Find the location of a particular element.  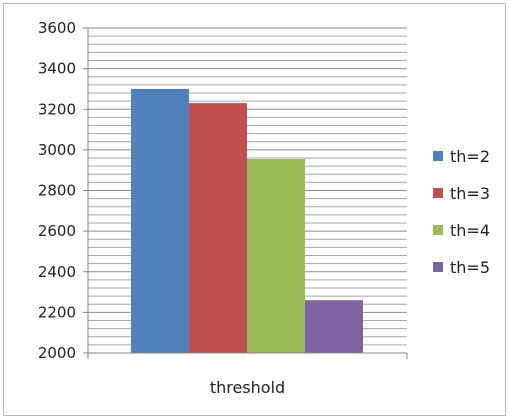

y-tick-label: 2600 is located at coordinates (57, 231).